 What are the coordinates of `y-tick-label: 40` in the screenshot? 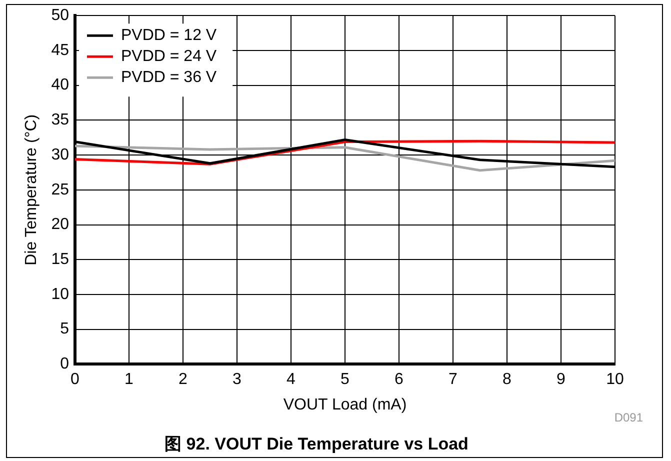 It's located at (60, 85).